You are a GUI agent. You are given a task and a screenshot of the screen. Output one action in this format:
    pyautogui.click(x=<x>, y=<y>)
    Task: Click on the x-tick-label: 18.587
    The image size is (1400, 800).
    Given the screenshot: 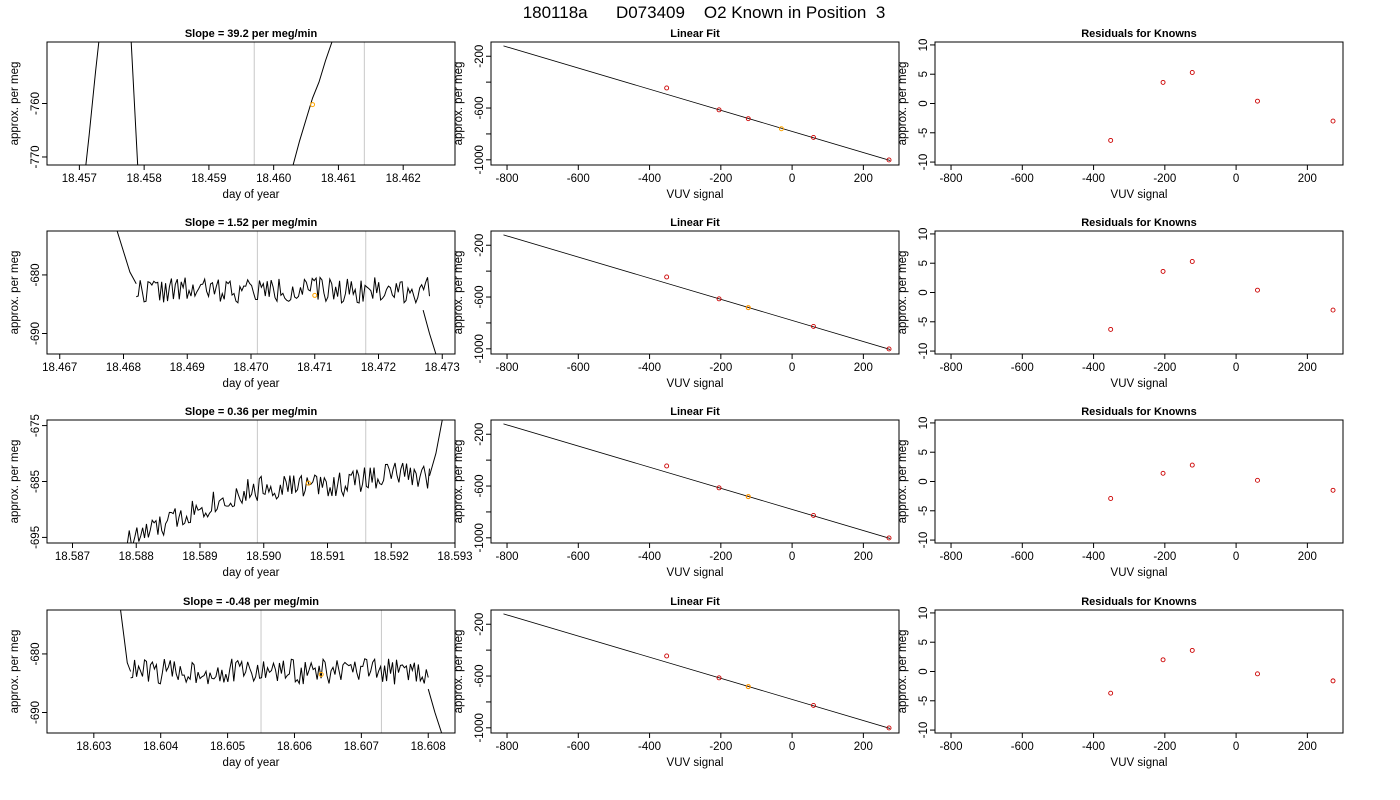 What is the action you would take?
    pyautogui.click(x=72, y=557)
    